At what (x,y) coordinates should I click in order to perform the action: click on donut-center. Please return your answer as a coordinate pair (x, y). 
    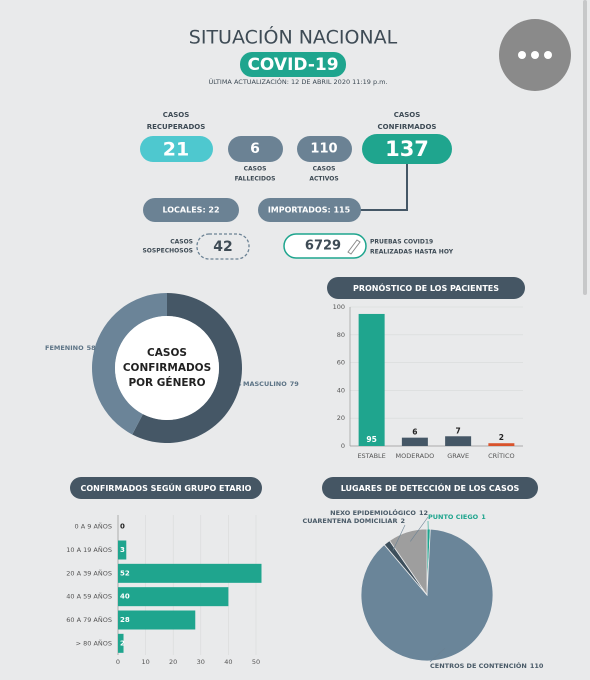
    Looking at the image, I should click on (167, 368).